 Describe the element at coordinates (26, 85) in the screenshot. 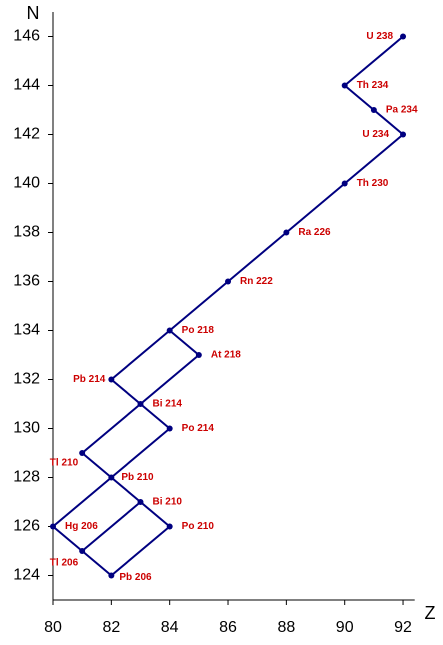

I see `y-tick-label: 144` at that location.